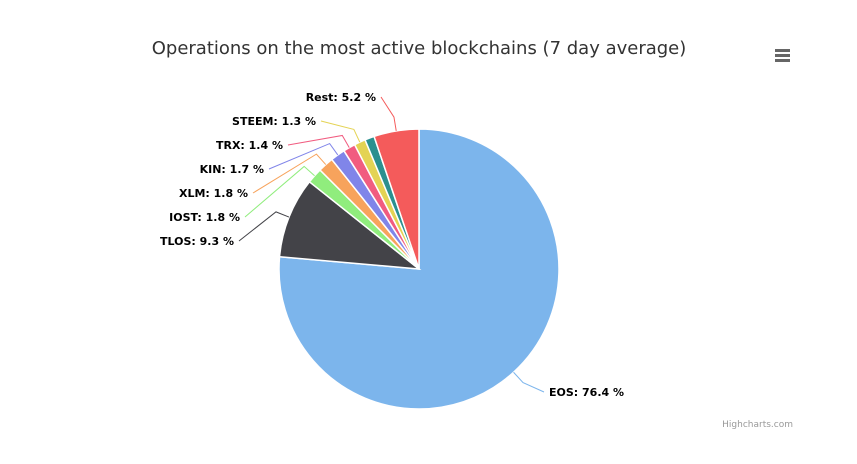 The height and width of the screenshot is (464, 857). What do you see at coordinates (197, 241) in the screenshot?
I see `data-label: TLOS: 9.3 %` at bounding box center [197, 241].